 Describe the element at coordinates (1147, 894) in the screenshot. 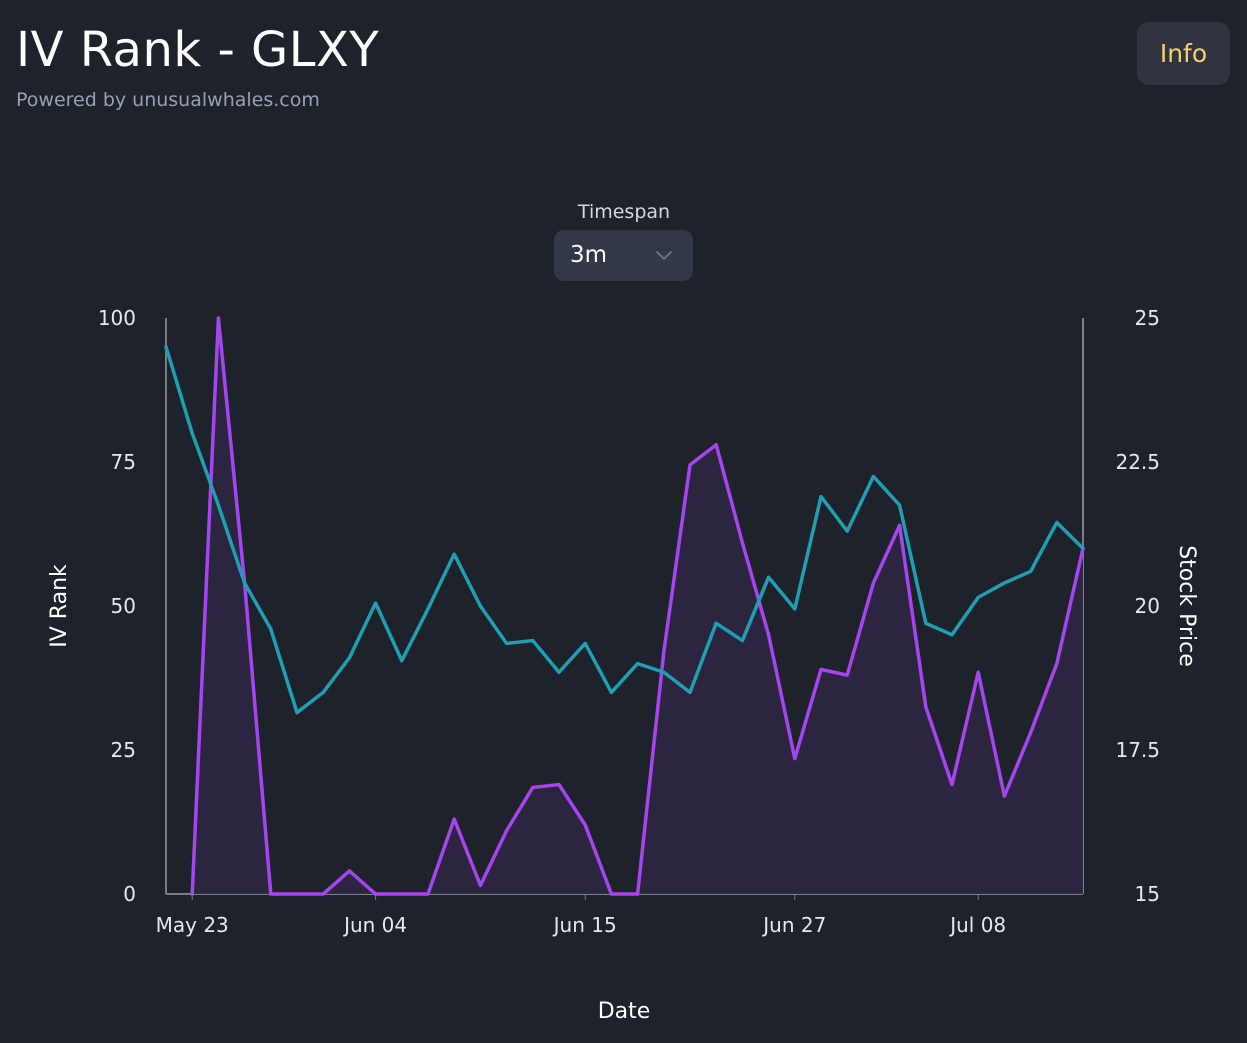

I see `y2-tick-label: 15` at that location.